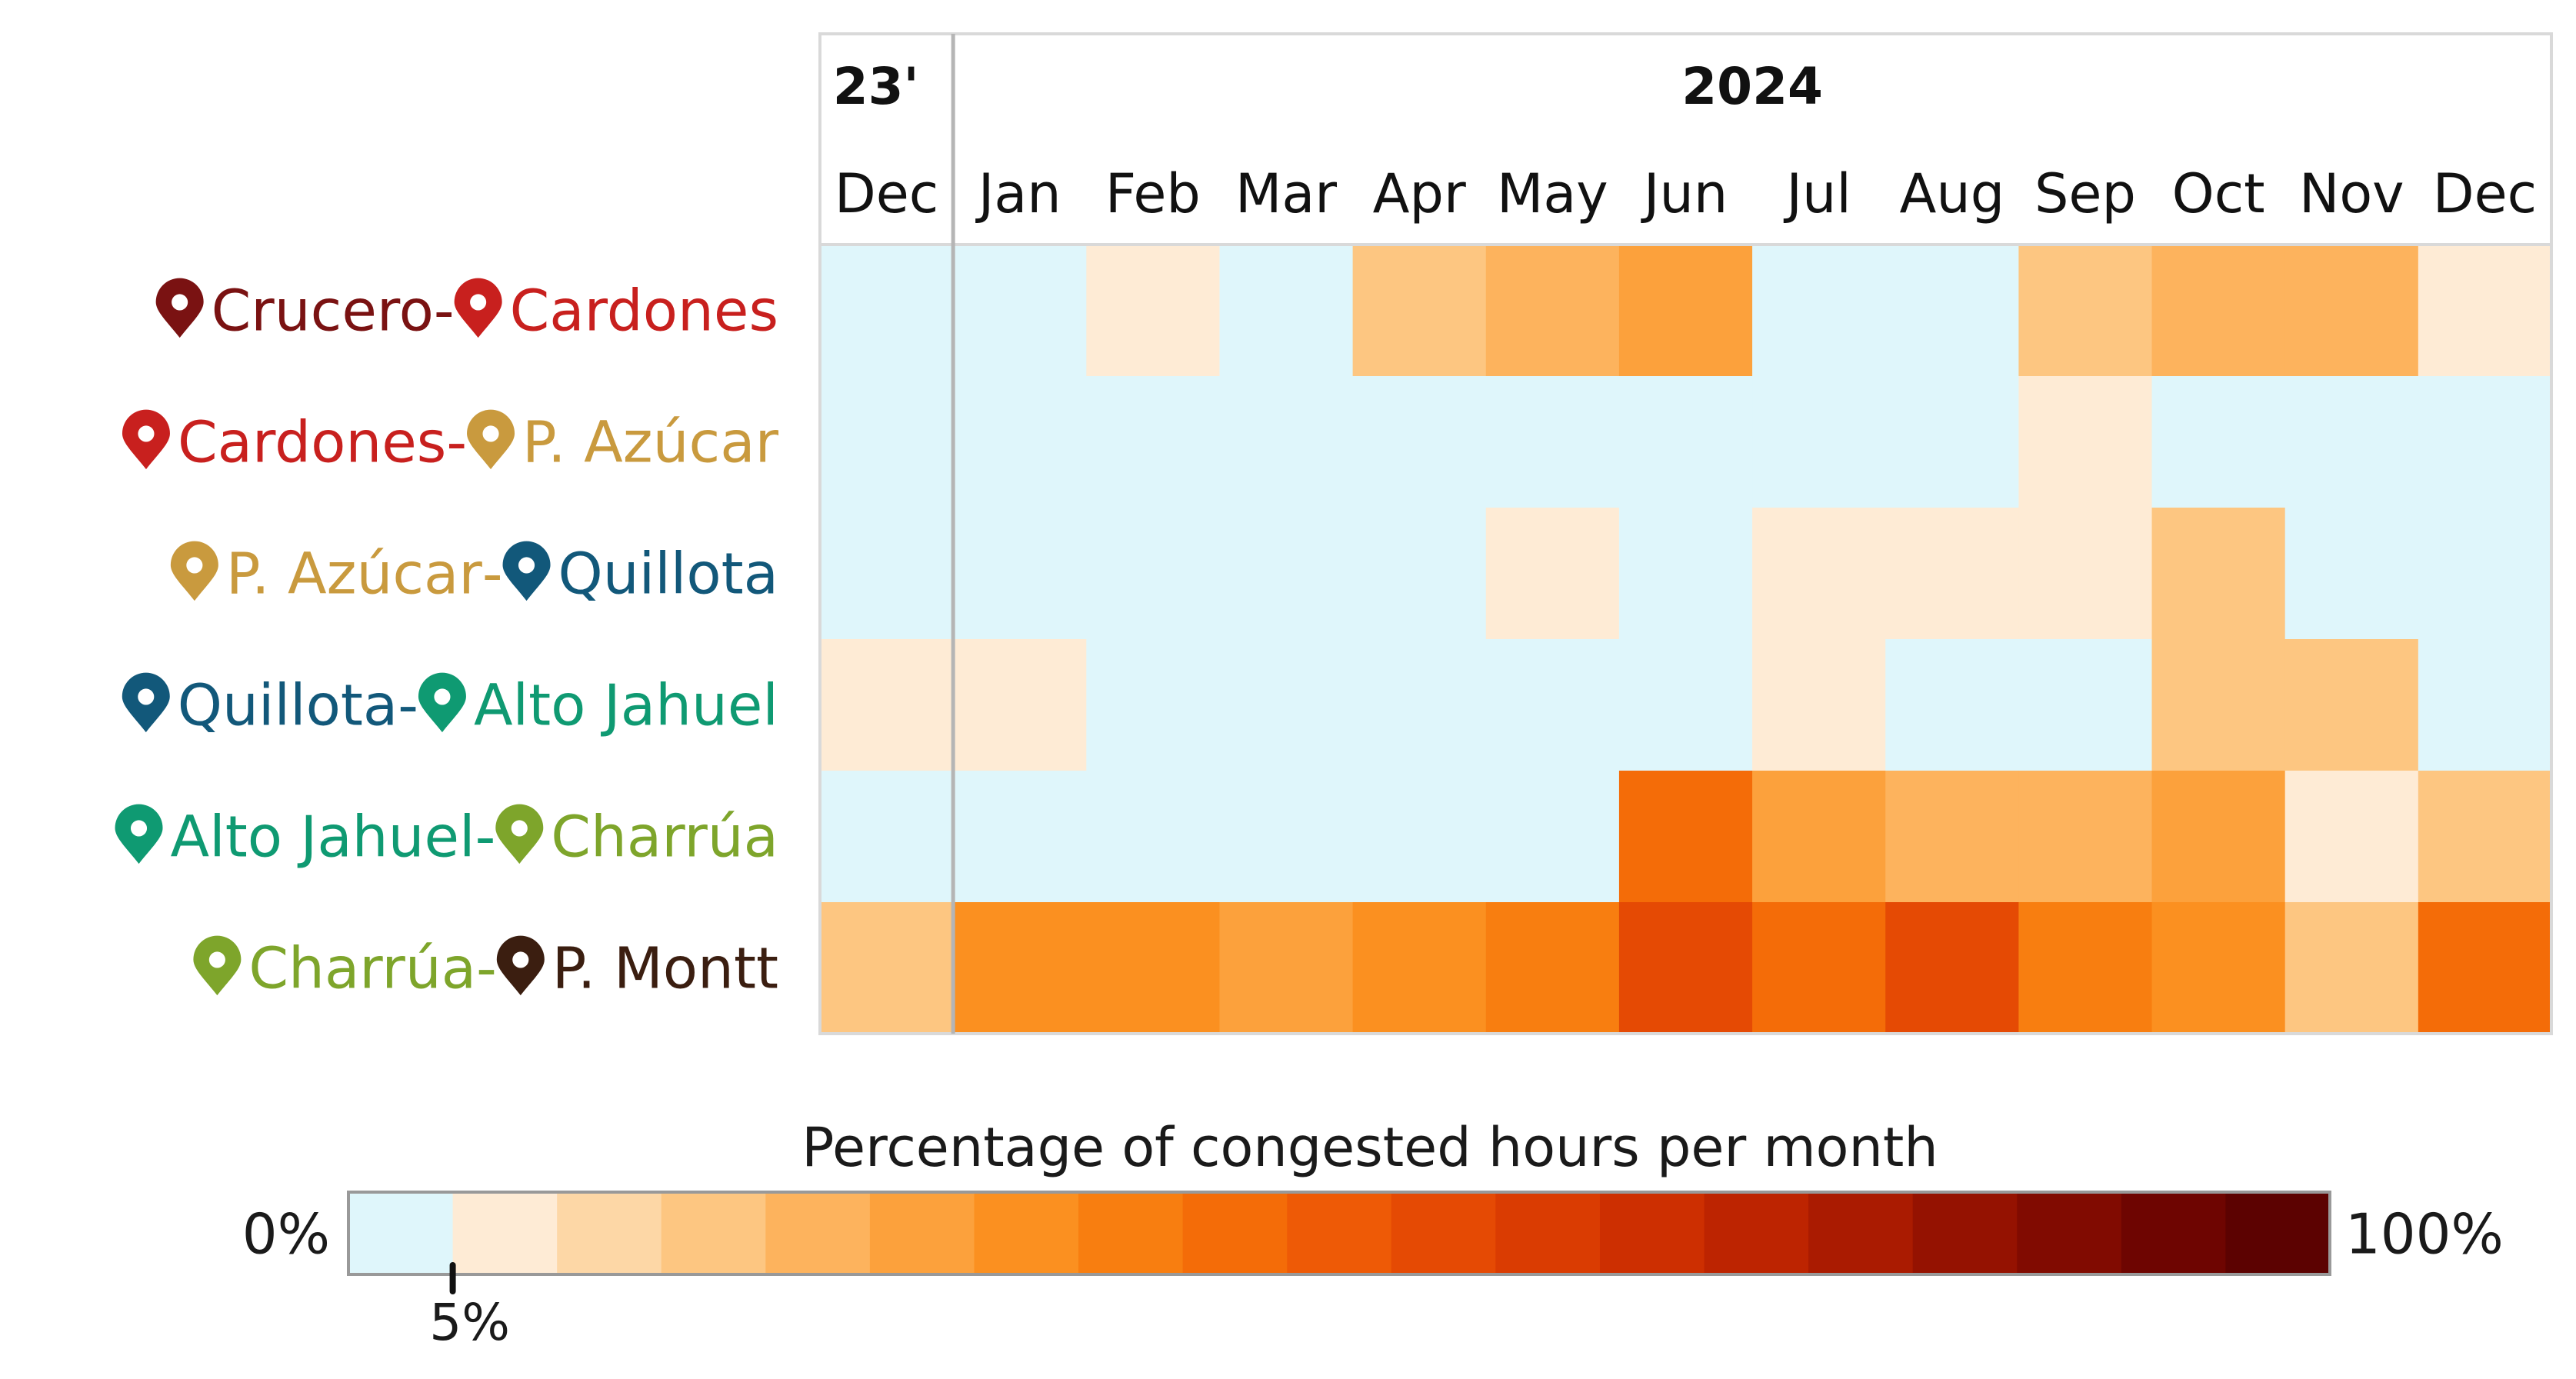 Image resolution: width=2576 pixels, height=1379 pixels. I want to click on month-label: Apr, so click(1419, 193).